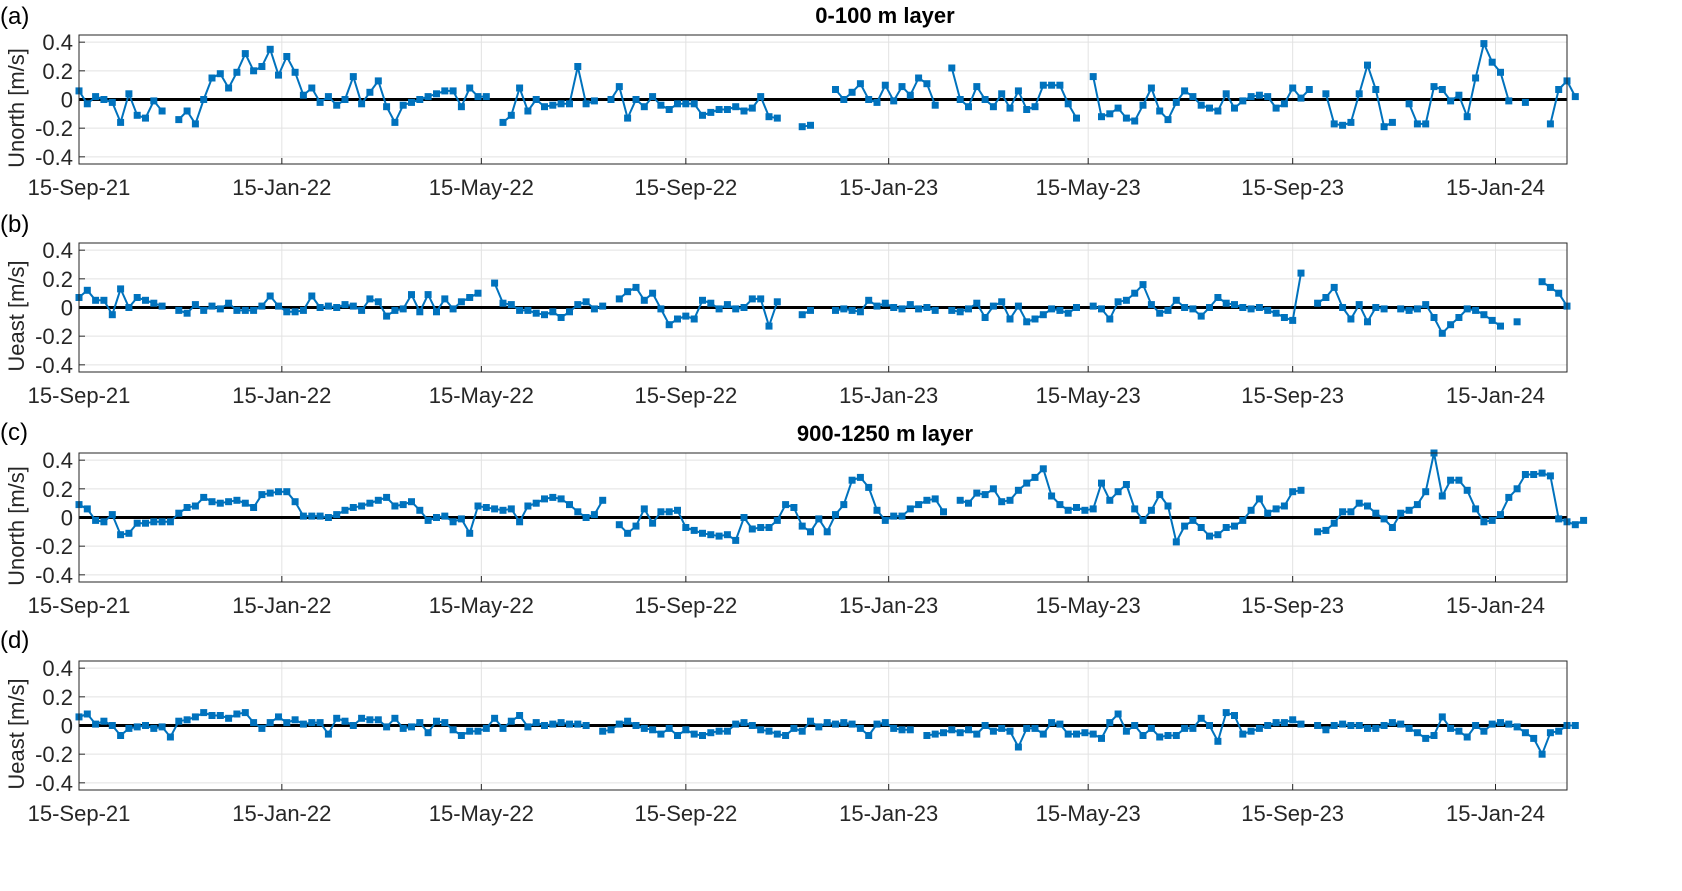 This screenshot has width=1682, height=891. Describe the element at coordinates (823, 307) in the screenshot. I see `axes-box` at that location.